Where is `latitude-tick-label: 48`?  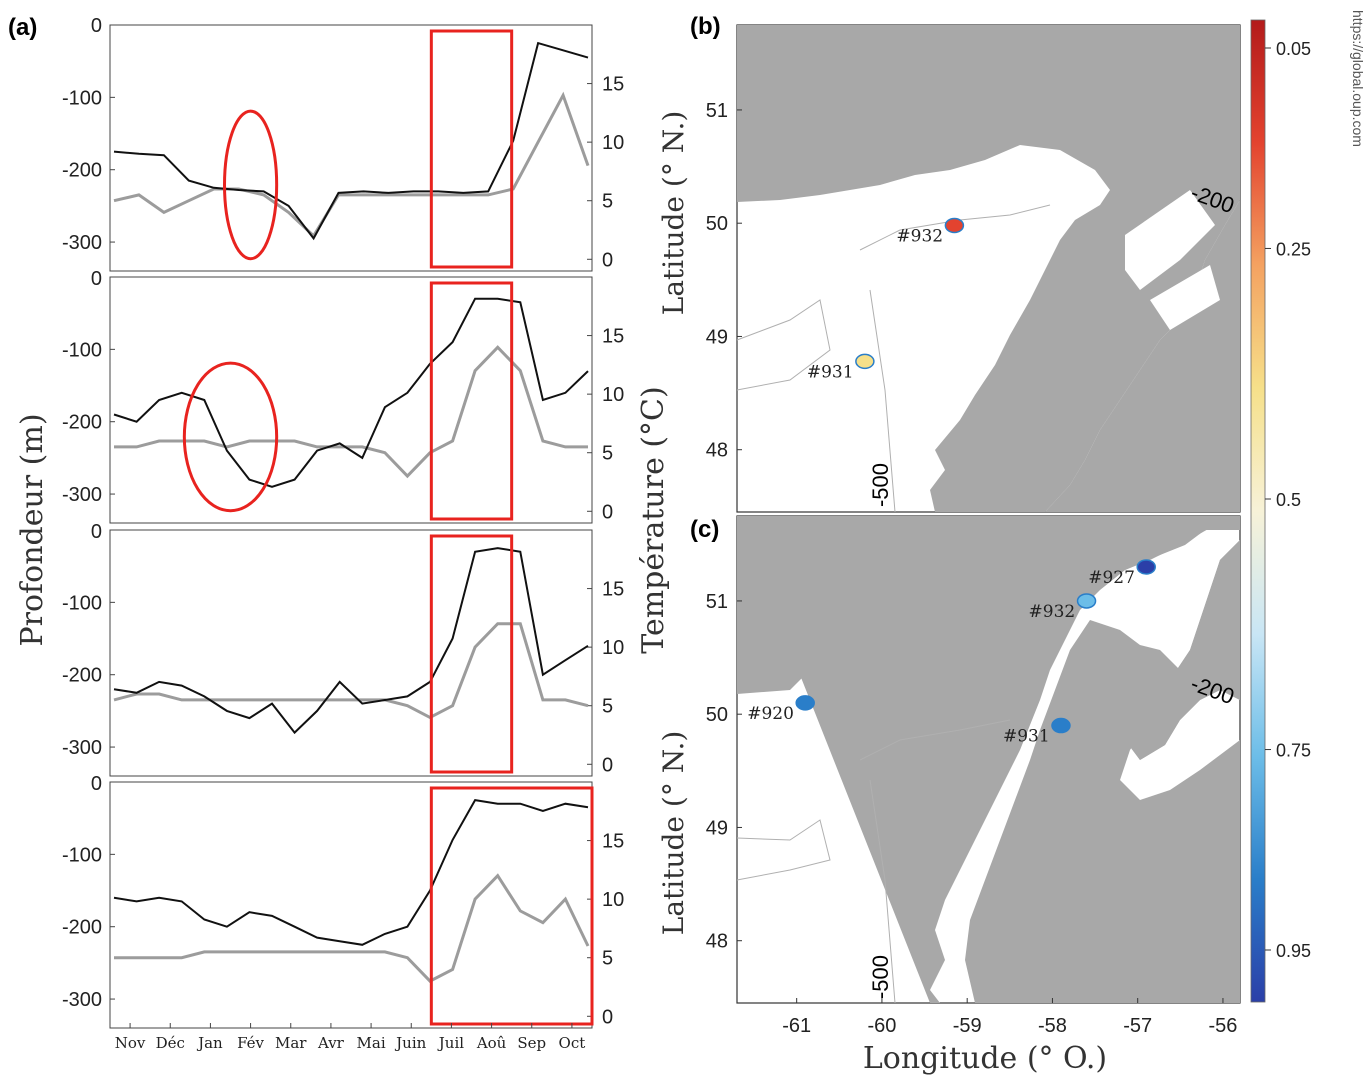
latitude-tick-label: 48 is located at coordinates (717, 451).